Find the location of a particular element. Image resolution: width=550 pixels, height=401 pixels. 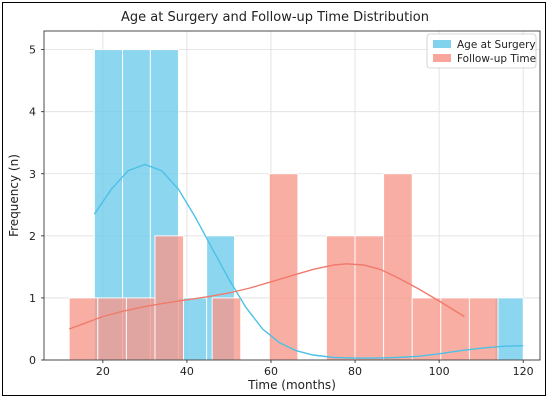

x-tick-label: 60 is located at coordinates (271, 371).